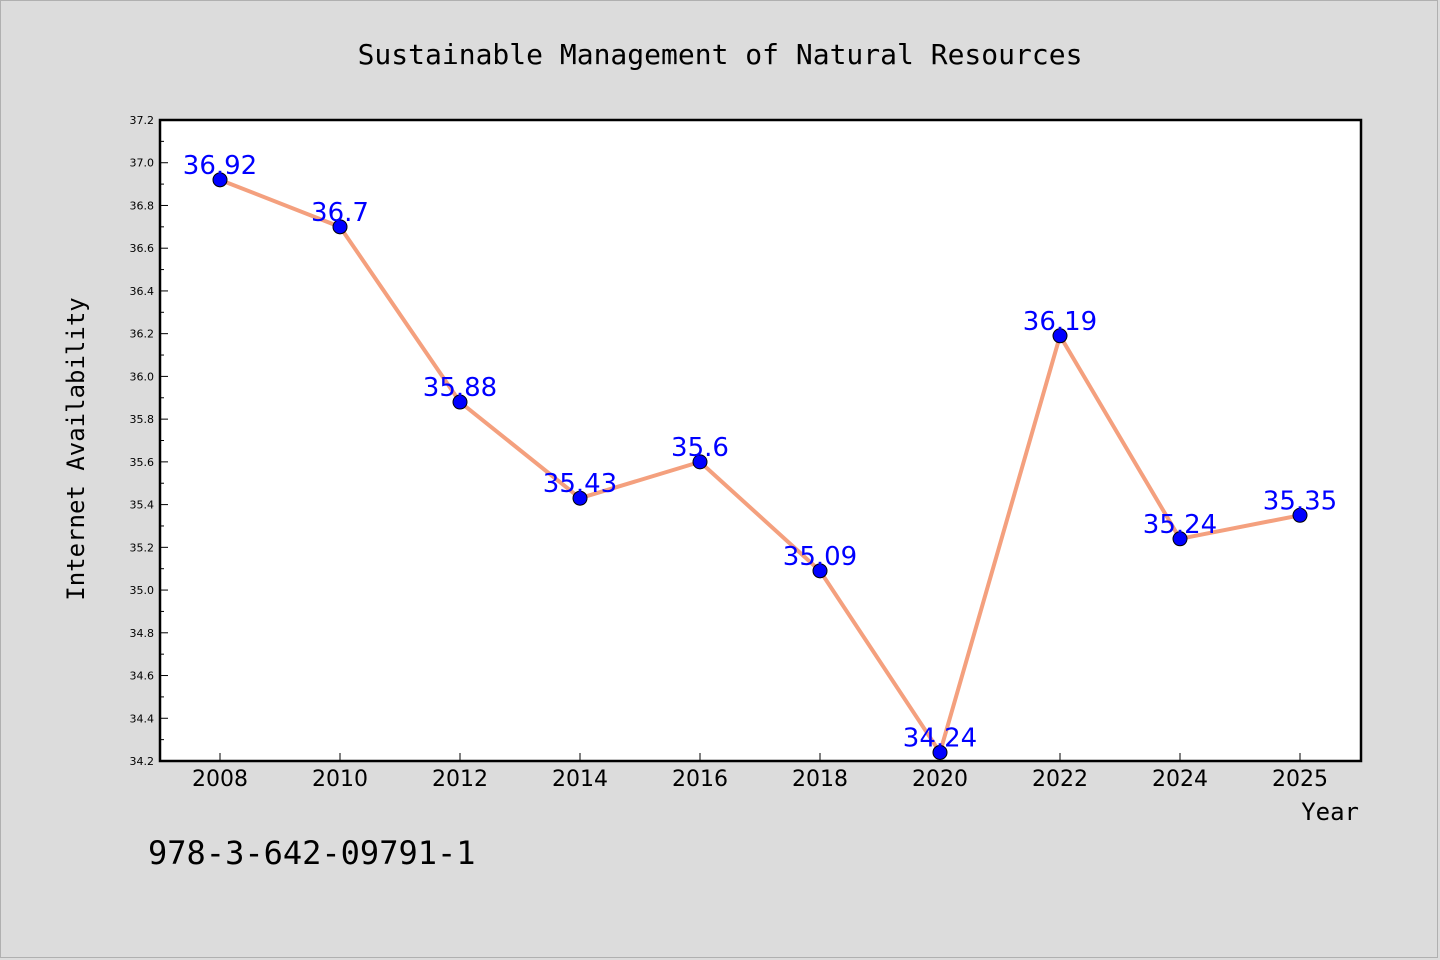  I want to click on data-label: 34.24, so click(940, 738).